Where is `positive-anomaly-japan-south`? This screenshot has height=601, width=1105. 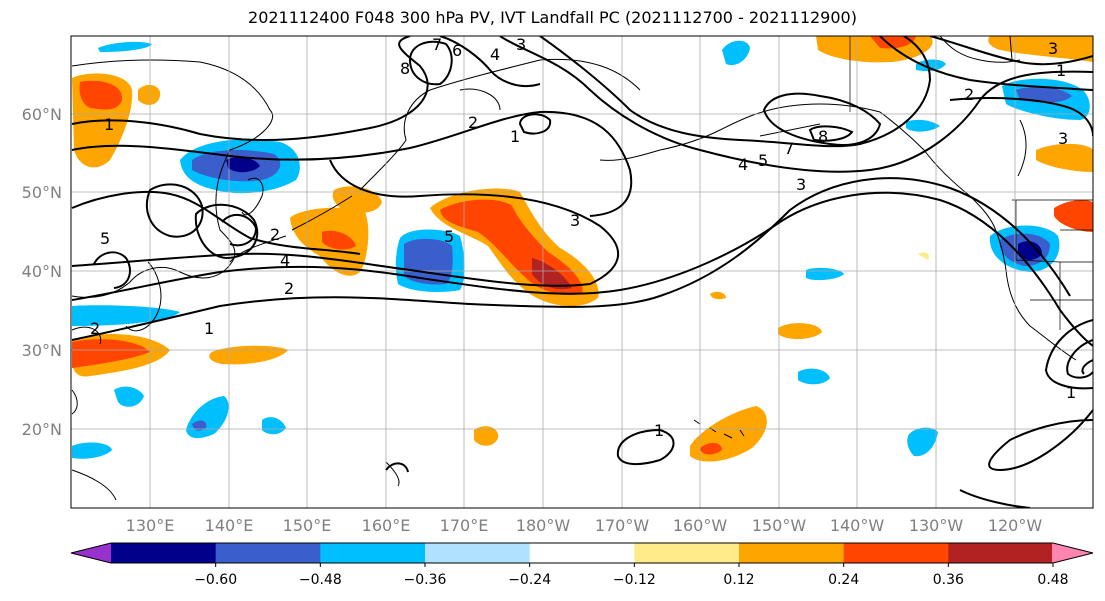 positive-anomaly-japan-south is located at coordinates (121, 355).